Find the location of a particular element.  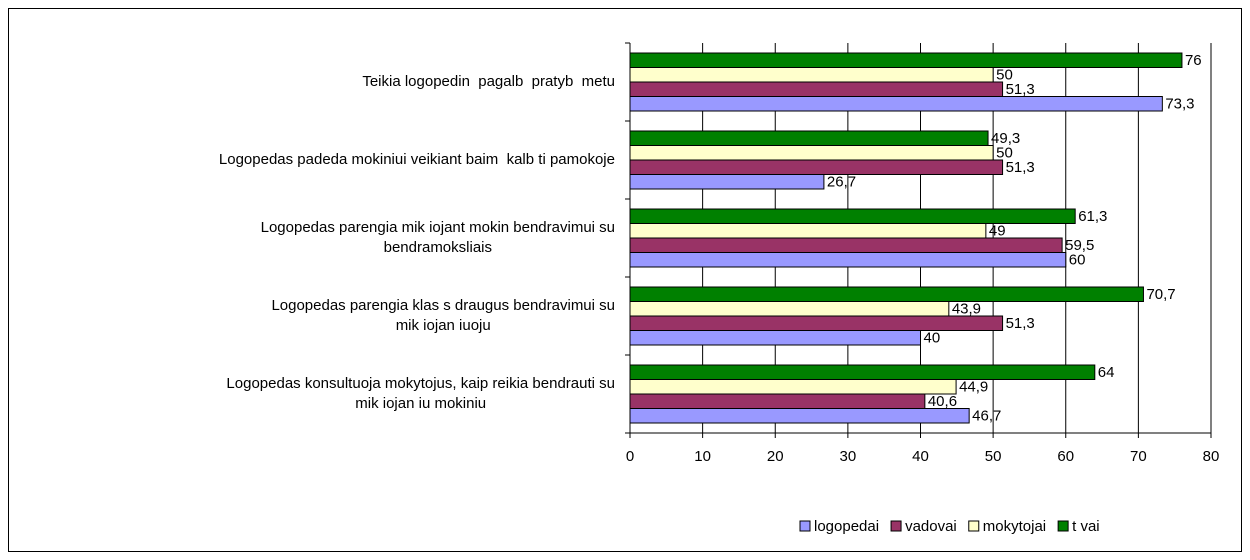

x-tick-label: 60 is located at coordinates (1065, 456).